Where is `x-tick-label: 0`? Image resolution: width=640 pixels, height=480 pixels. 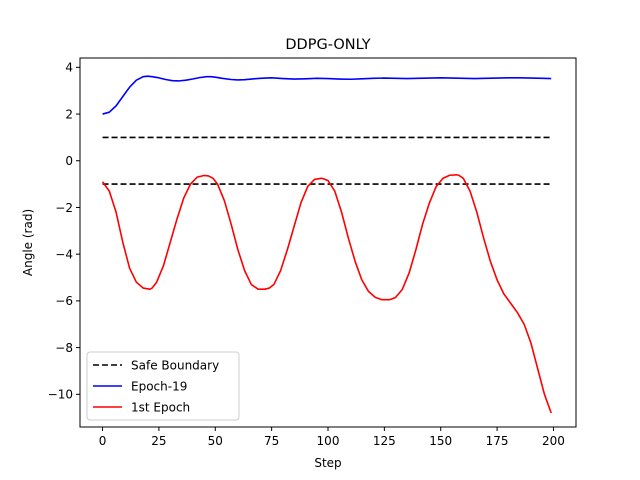 x-tick-label: 0 is located at coordinates (103, 441).